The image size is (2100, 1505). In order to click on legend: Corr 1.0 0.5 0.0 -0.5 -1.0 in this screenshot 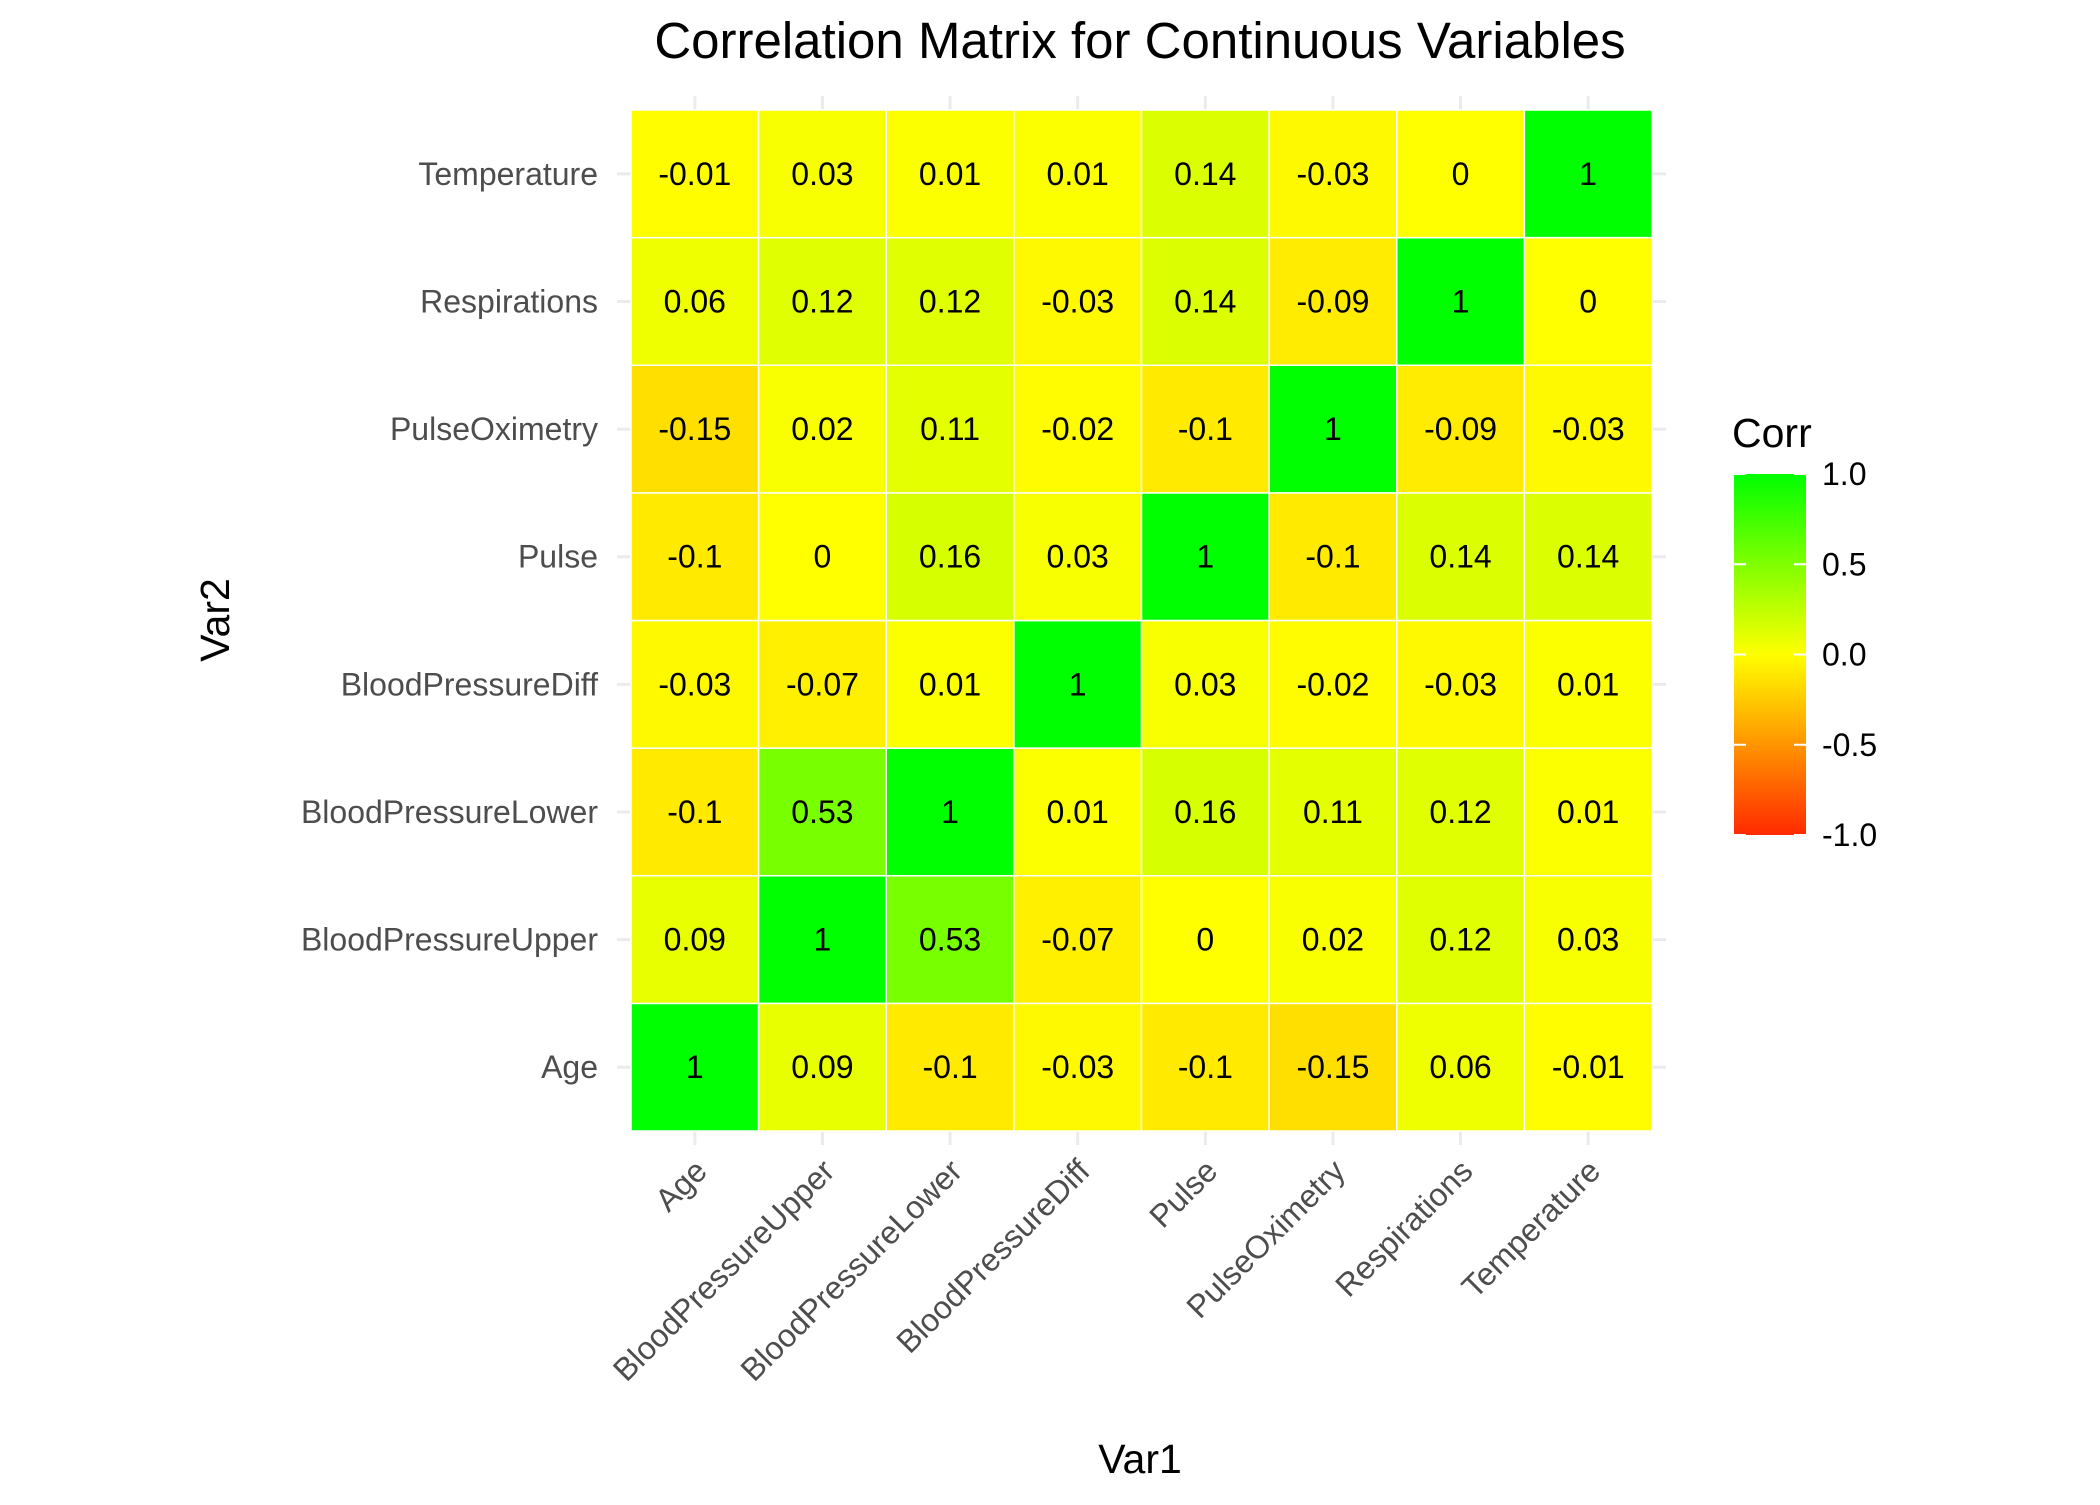, I will do `click(1804, 631)`.